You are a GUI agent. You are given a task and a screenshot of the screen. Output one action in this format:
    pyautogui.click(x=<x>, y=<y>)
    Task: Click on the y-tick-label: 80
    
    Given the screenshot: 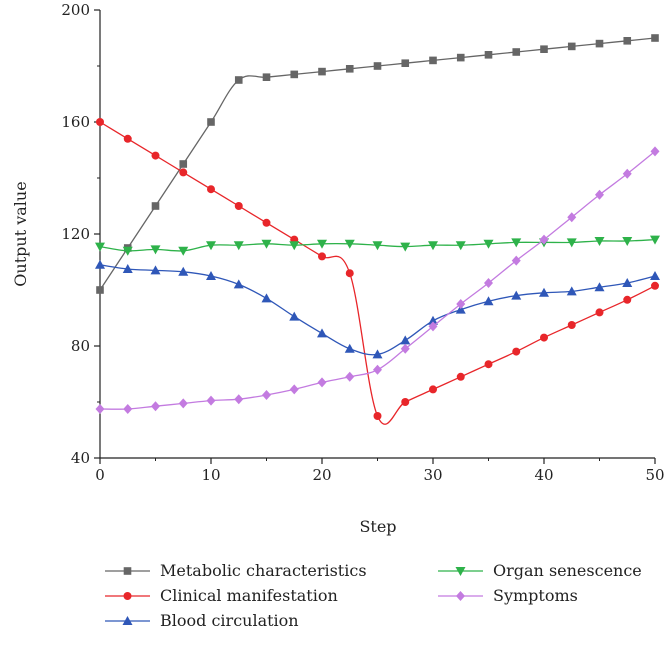 What is the action you would take?
    pyautogui.click(x=80, y=346)
    